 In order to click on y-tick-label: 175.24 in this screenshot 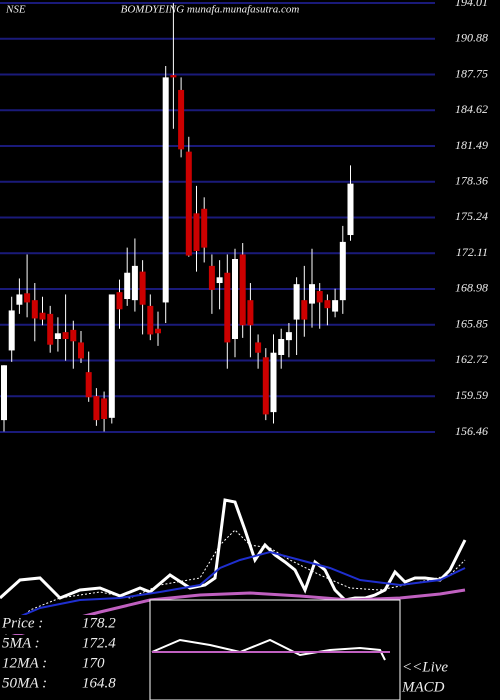, I will do `click(471, 216)`.